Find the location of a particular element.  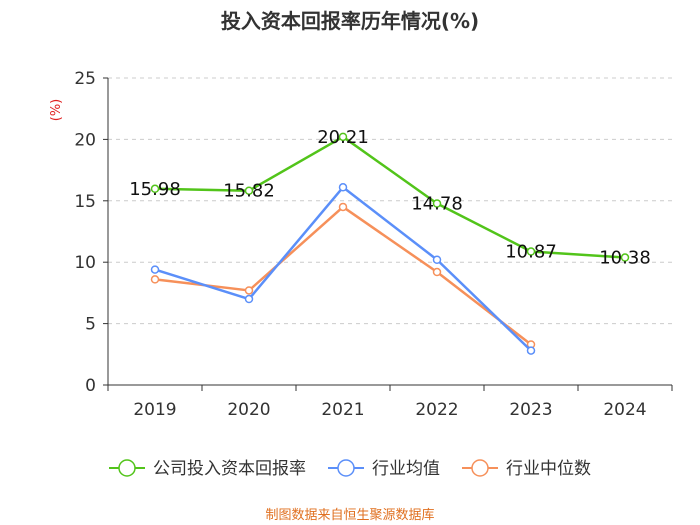

y-tick-label: 20 is located at coordinates (85, 140).